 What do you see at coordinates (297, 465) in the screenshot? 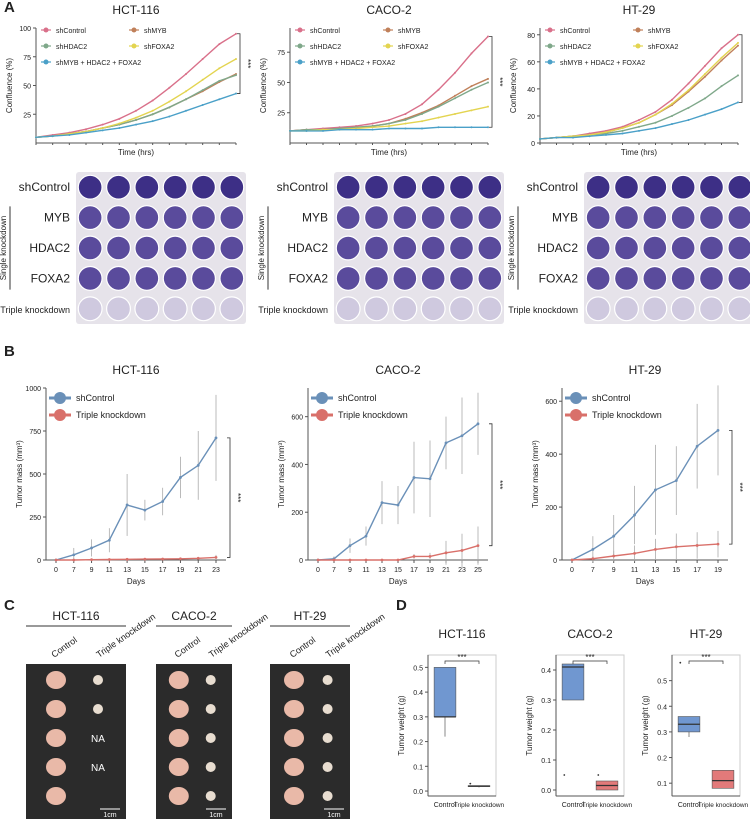
I see `y-tick-label: 400` at bounding box center [297, 465].